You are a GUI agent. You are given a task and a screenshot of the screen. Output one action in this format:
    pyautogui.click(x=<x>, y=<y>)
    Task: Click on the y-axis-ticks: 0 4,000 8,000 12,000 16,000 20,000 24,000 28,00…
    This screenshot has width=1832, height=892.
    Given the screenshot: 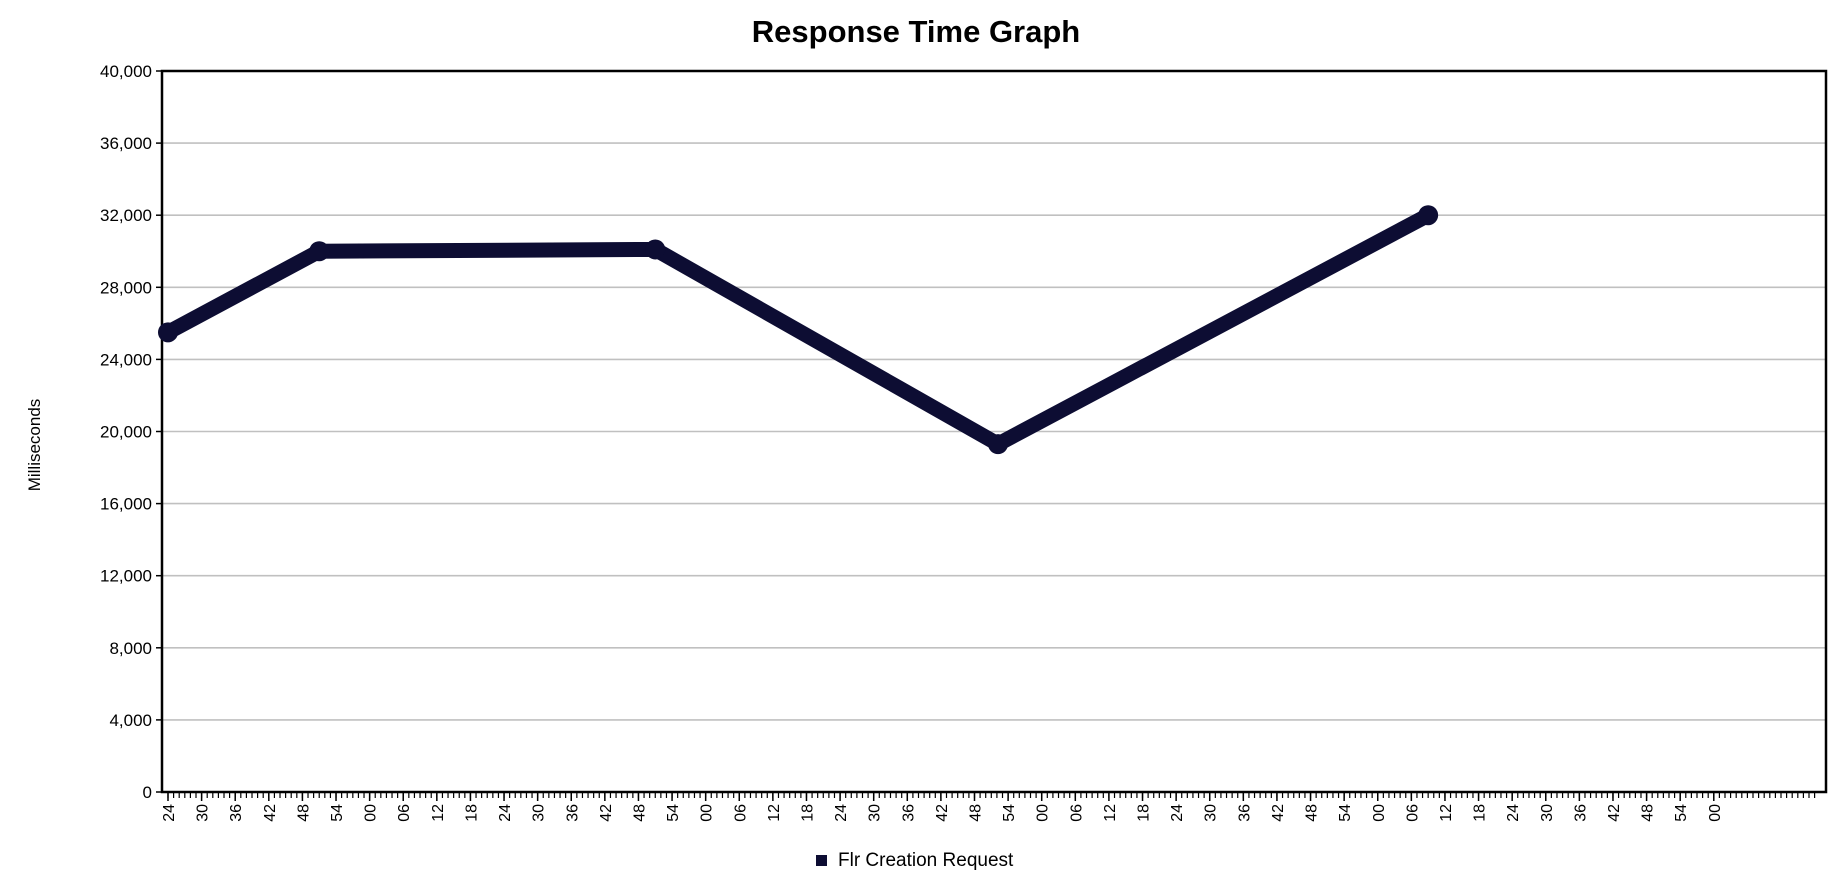 What is the action you would take?
    pyautogui.click(x=131, y=432)
    